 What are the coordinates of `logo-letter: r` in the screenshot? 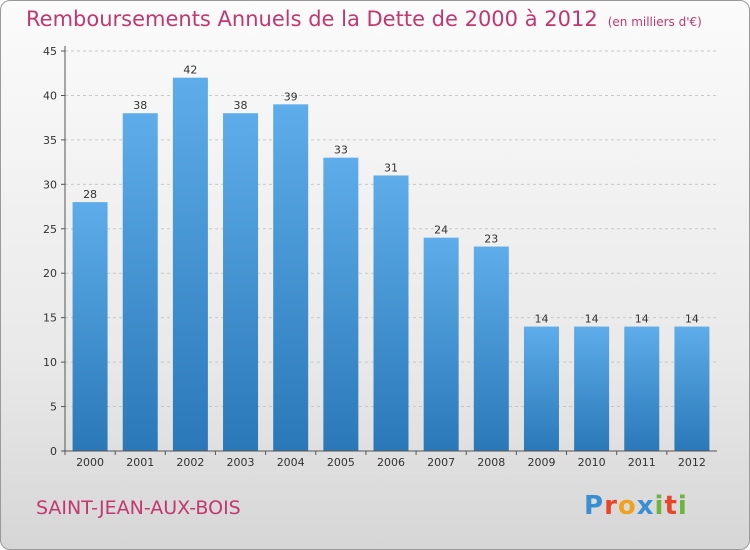 It's located at (611, 506).